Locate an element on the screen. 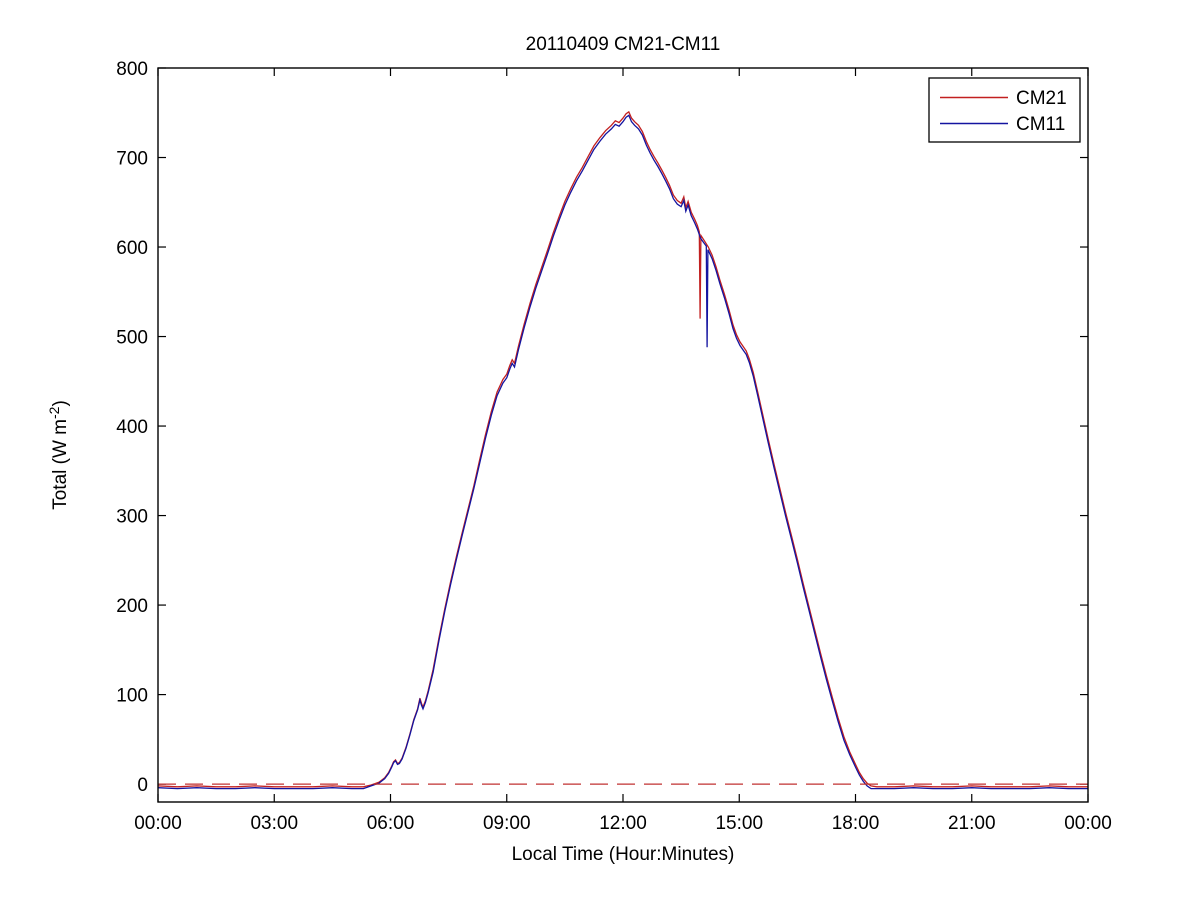  legend-box: CM21 CM11 is located at coordinates (1004, 110).